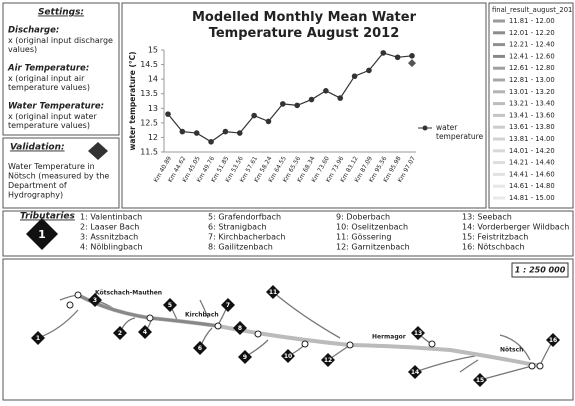 This screenshot has width=575, height=406. What do you see at coordinates (532, 115) in the screenshot?
I see `legend-item-label: 13.41 - 13.60` at bounding box center [532, 115].